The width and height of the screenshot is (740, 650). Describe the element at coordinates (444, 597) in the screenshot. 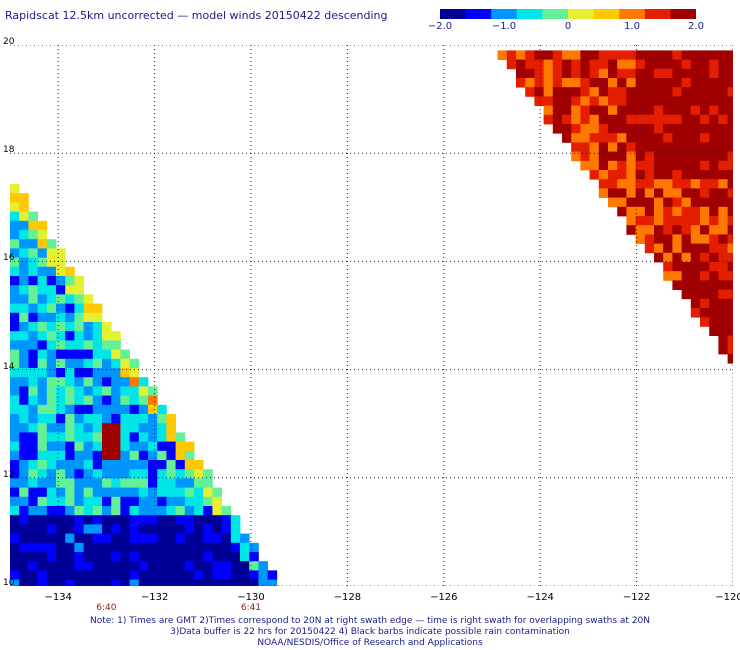

I see `longitude-label: −126` at that location.